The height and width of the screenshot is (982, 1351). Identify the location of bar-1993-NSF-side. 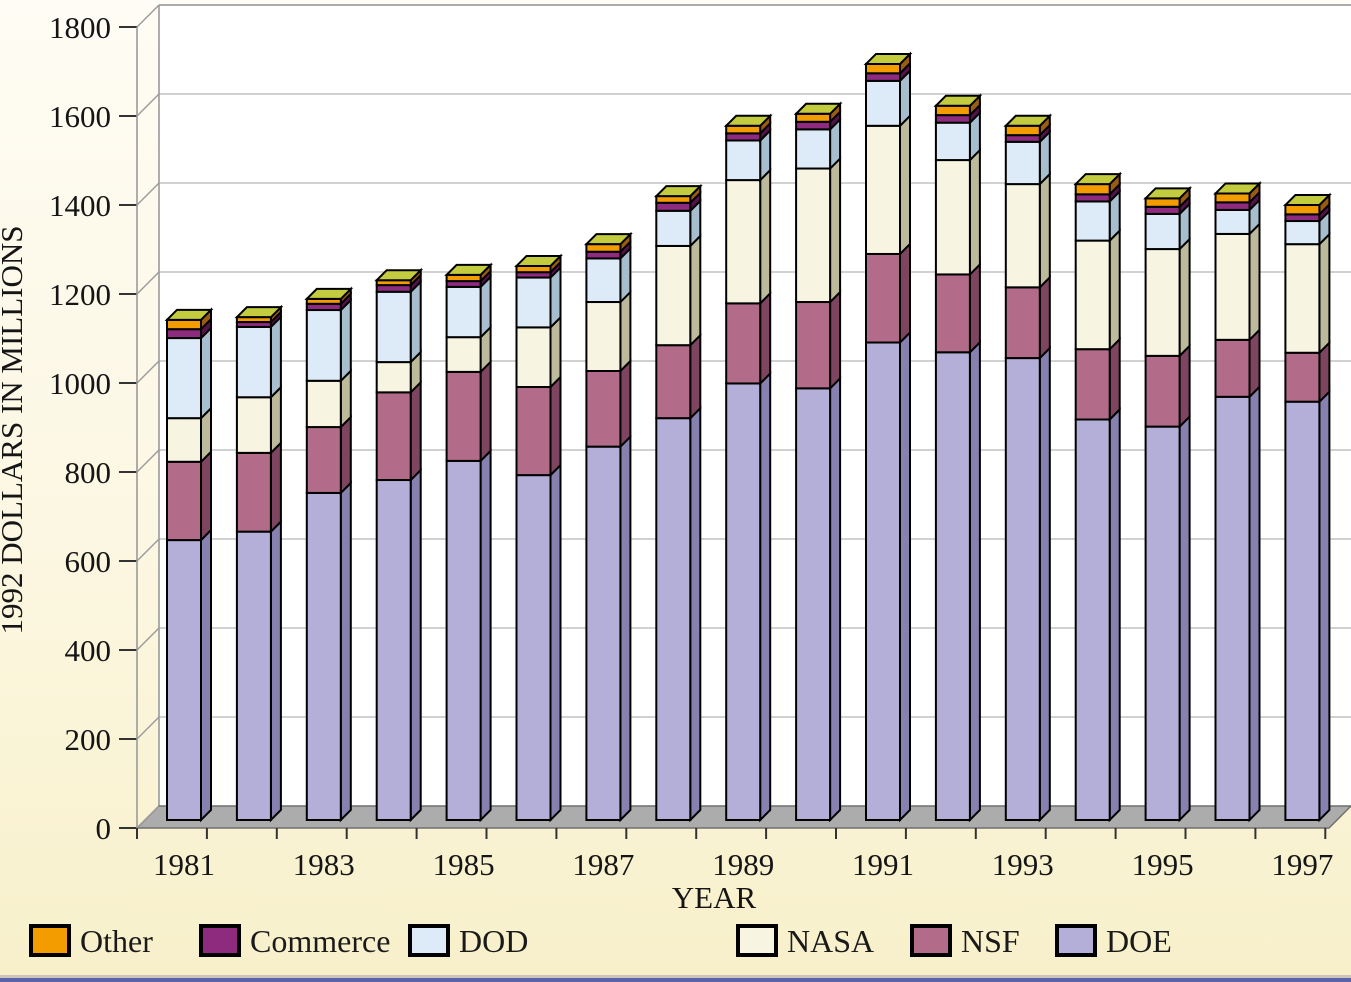
(1044, 317).